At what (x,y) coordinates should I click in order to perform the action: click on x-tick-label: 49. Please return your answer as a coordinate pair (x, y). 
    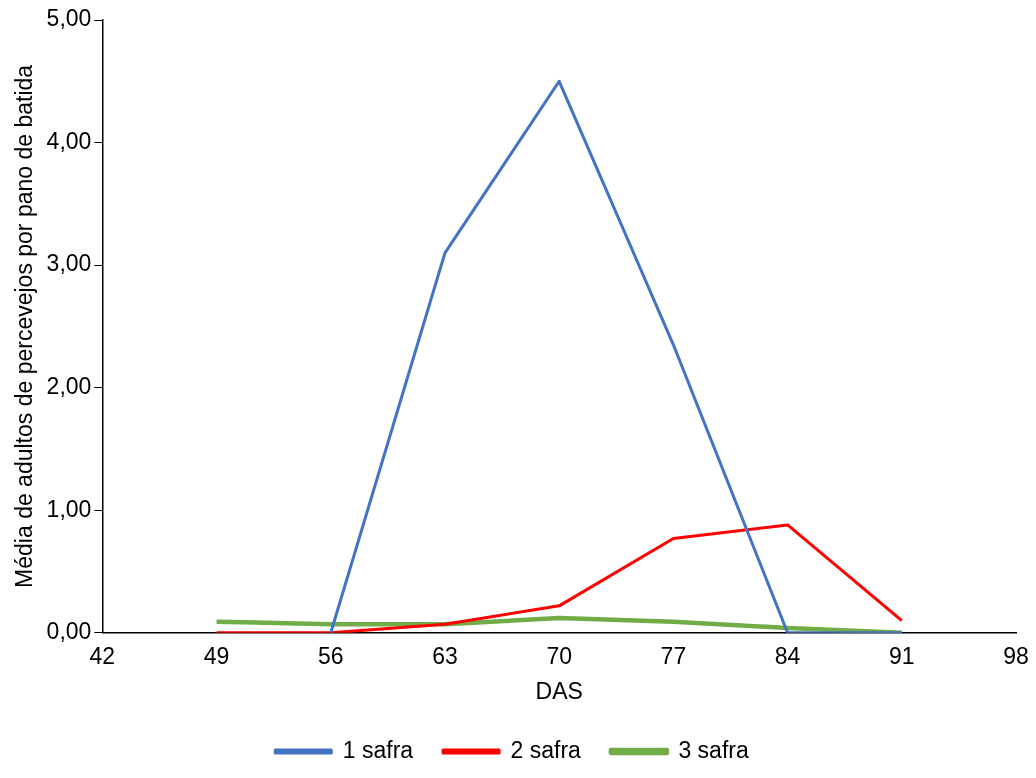
    Looking at the image, I should click on (216, 655).